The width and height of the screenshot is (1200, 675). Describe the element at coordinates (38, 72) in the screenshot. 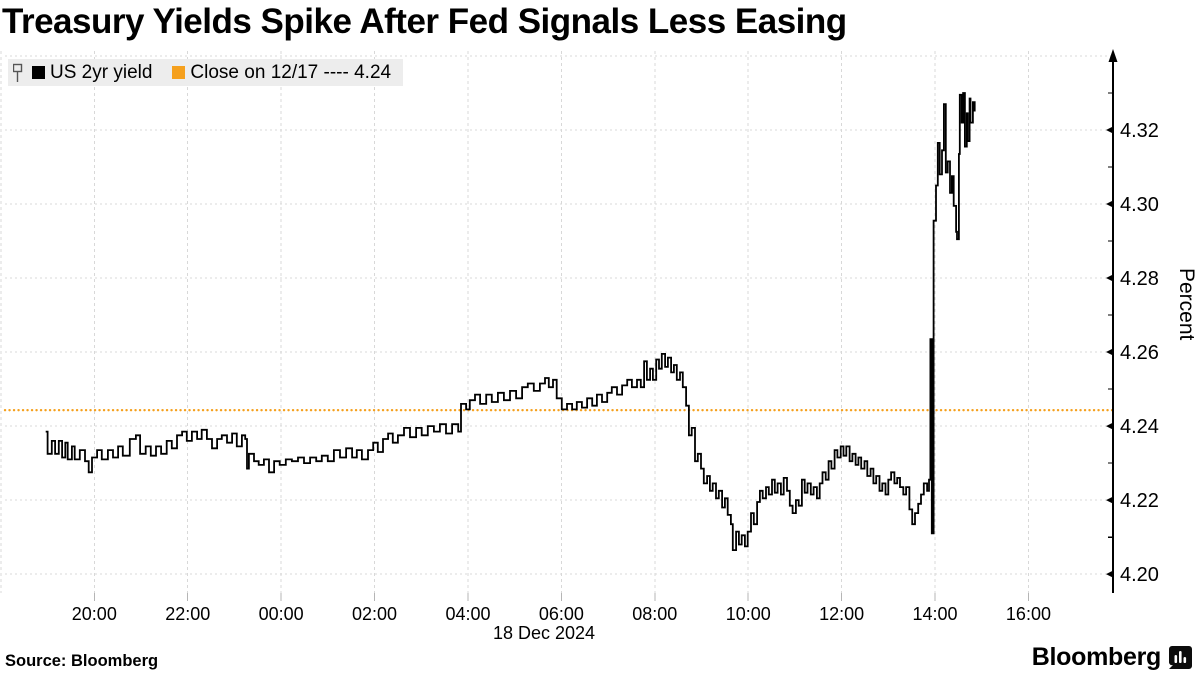

I see `series-swatch-black` at that location.